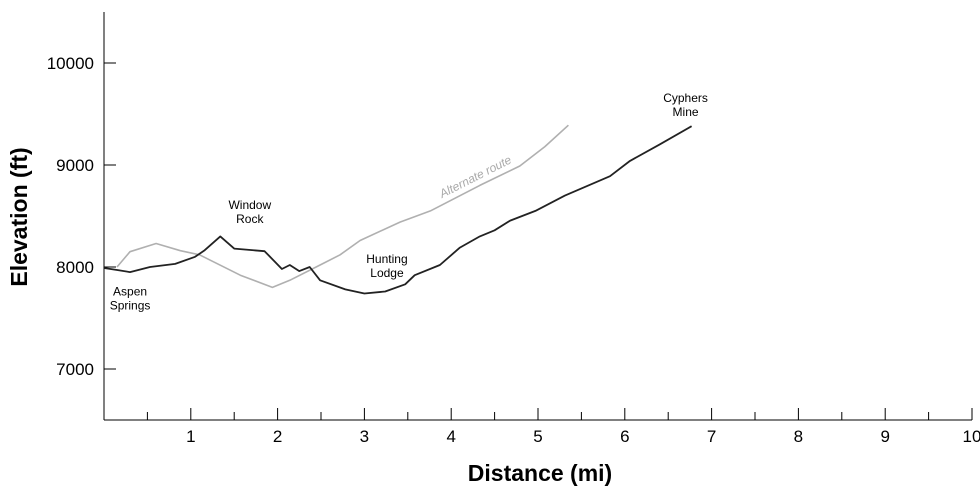 Image resolution: width=980 pixels, height=490 pixels. I want to click on annotation-label: Hunting Lodge, so click(386, 266).